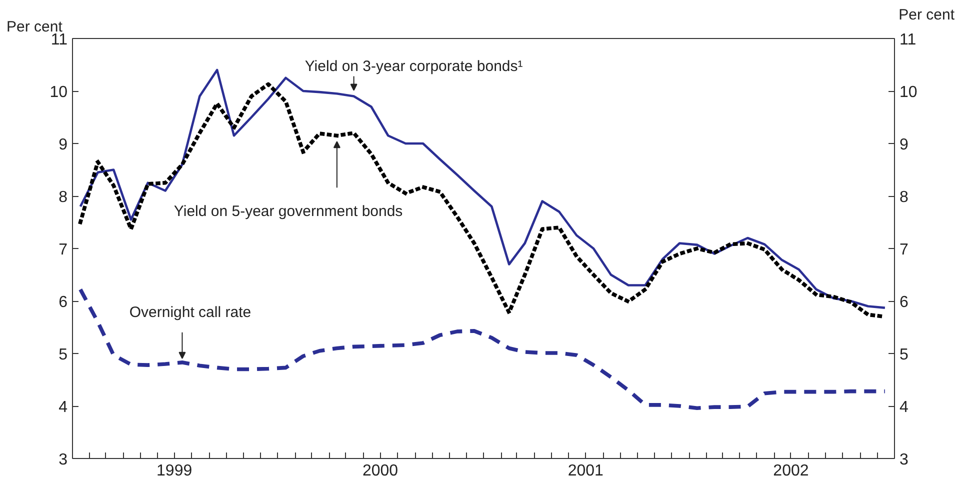  Describe the element at coordinates (909, 92) in the screenshot. I see `y2-tick-label: 10` at that location.